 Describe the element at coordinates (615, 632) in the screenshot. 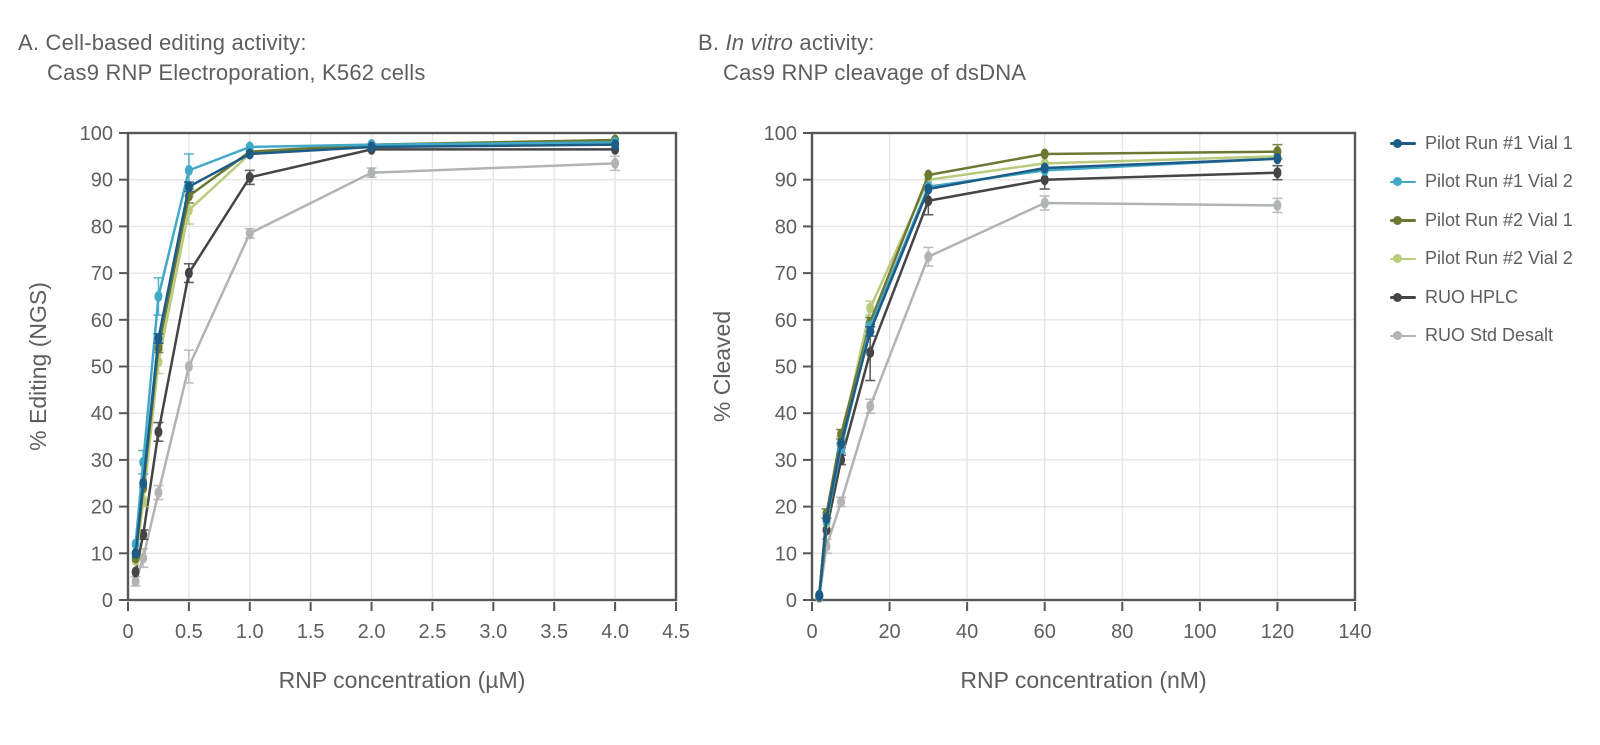

I see `svg-text: 4.0` at that location.